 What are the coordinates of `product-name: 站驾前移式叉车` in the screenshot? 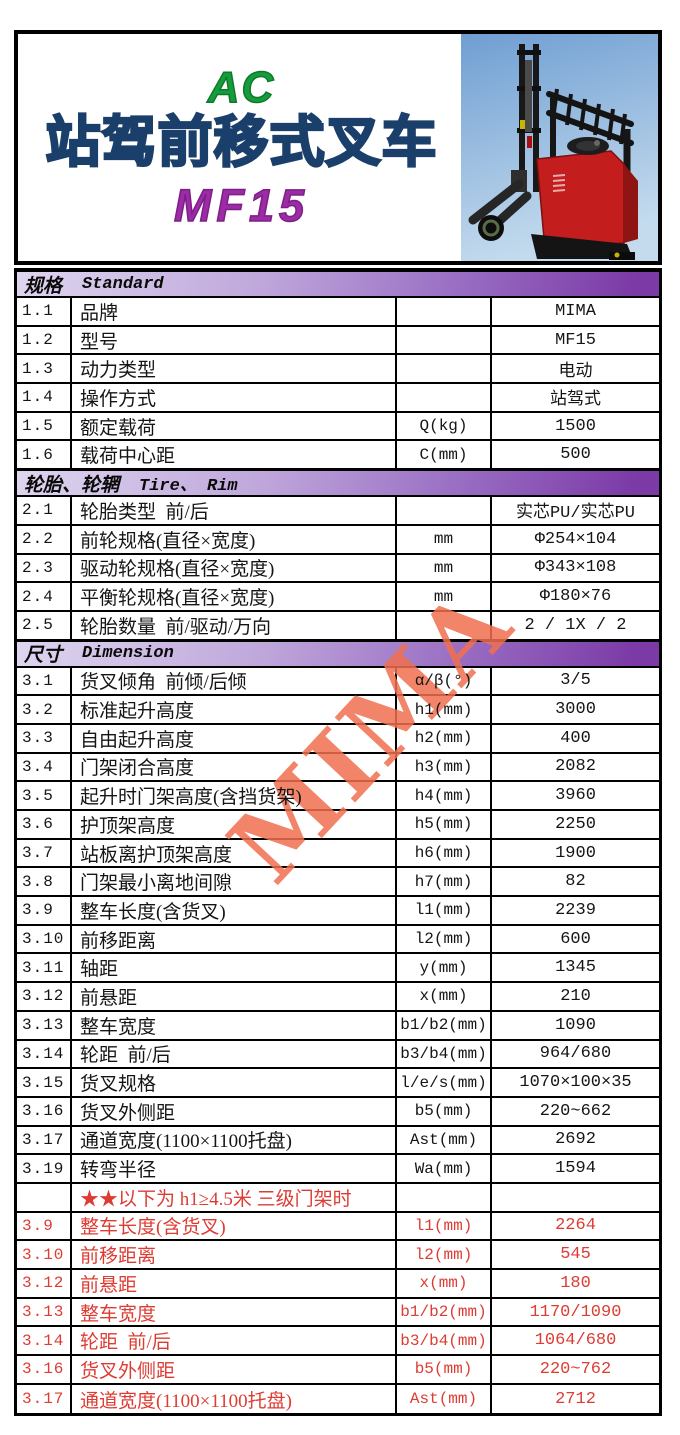 It's located at (241, 141).